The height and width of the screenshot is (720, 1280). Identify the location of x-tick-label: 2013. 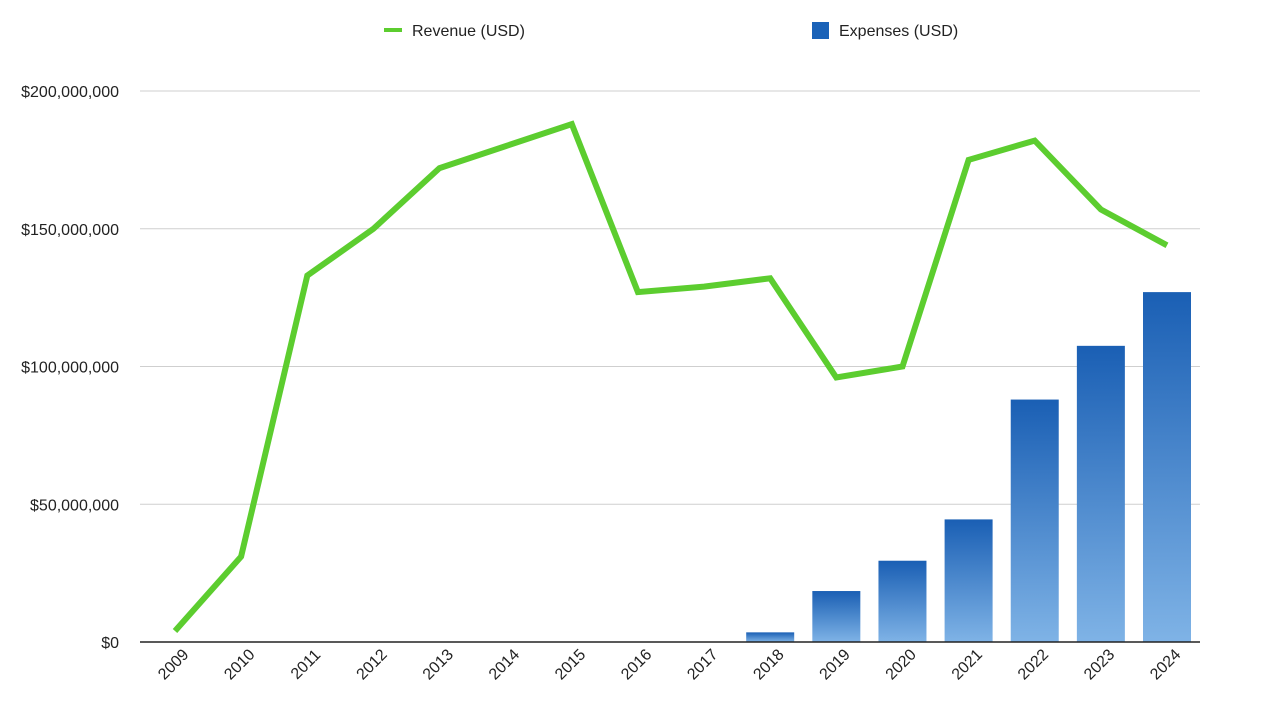
(438, 664).